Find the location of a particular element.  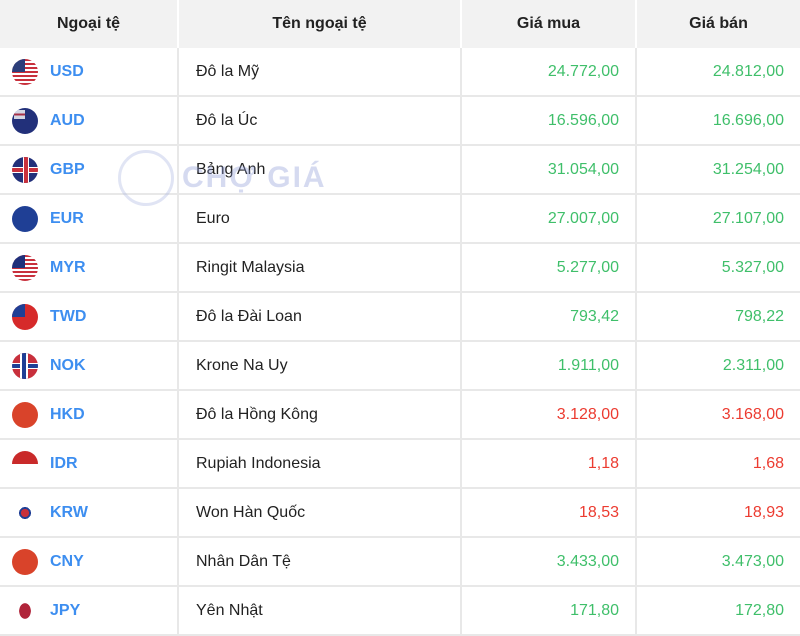

currency-code-link: HKD is located at coordinates (67, 414).